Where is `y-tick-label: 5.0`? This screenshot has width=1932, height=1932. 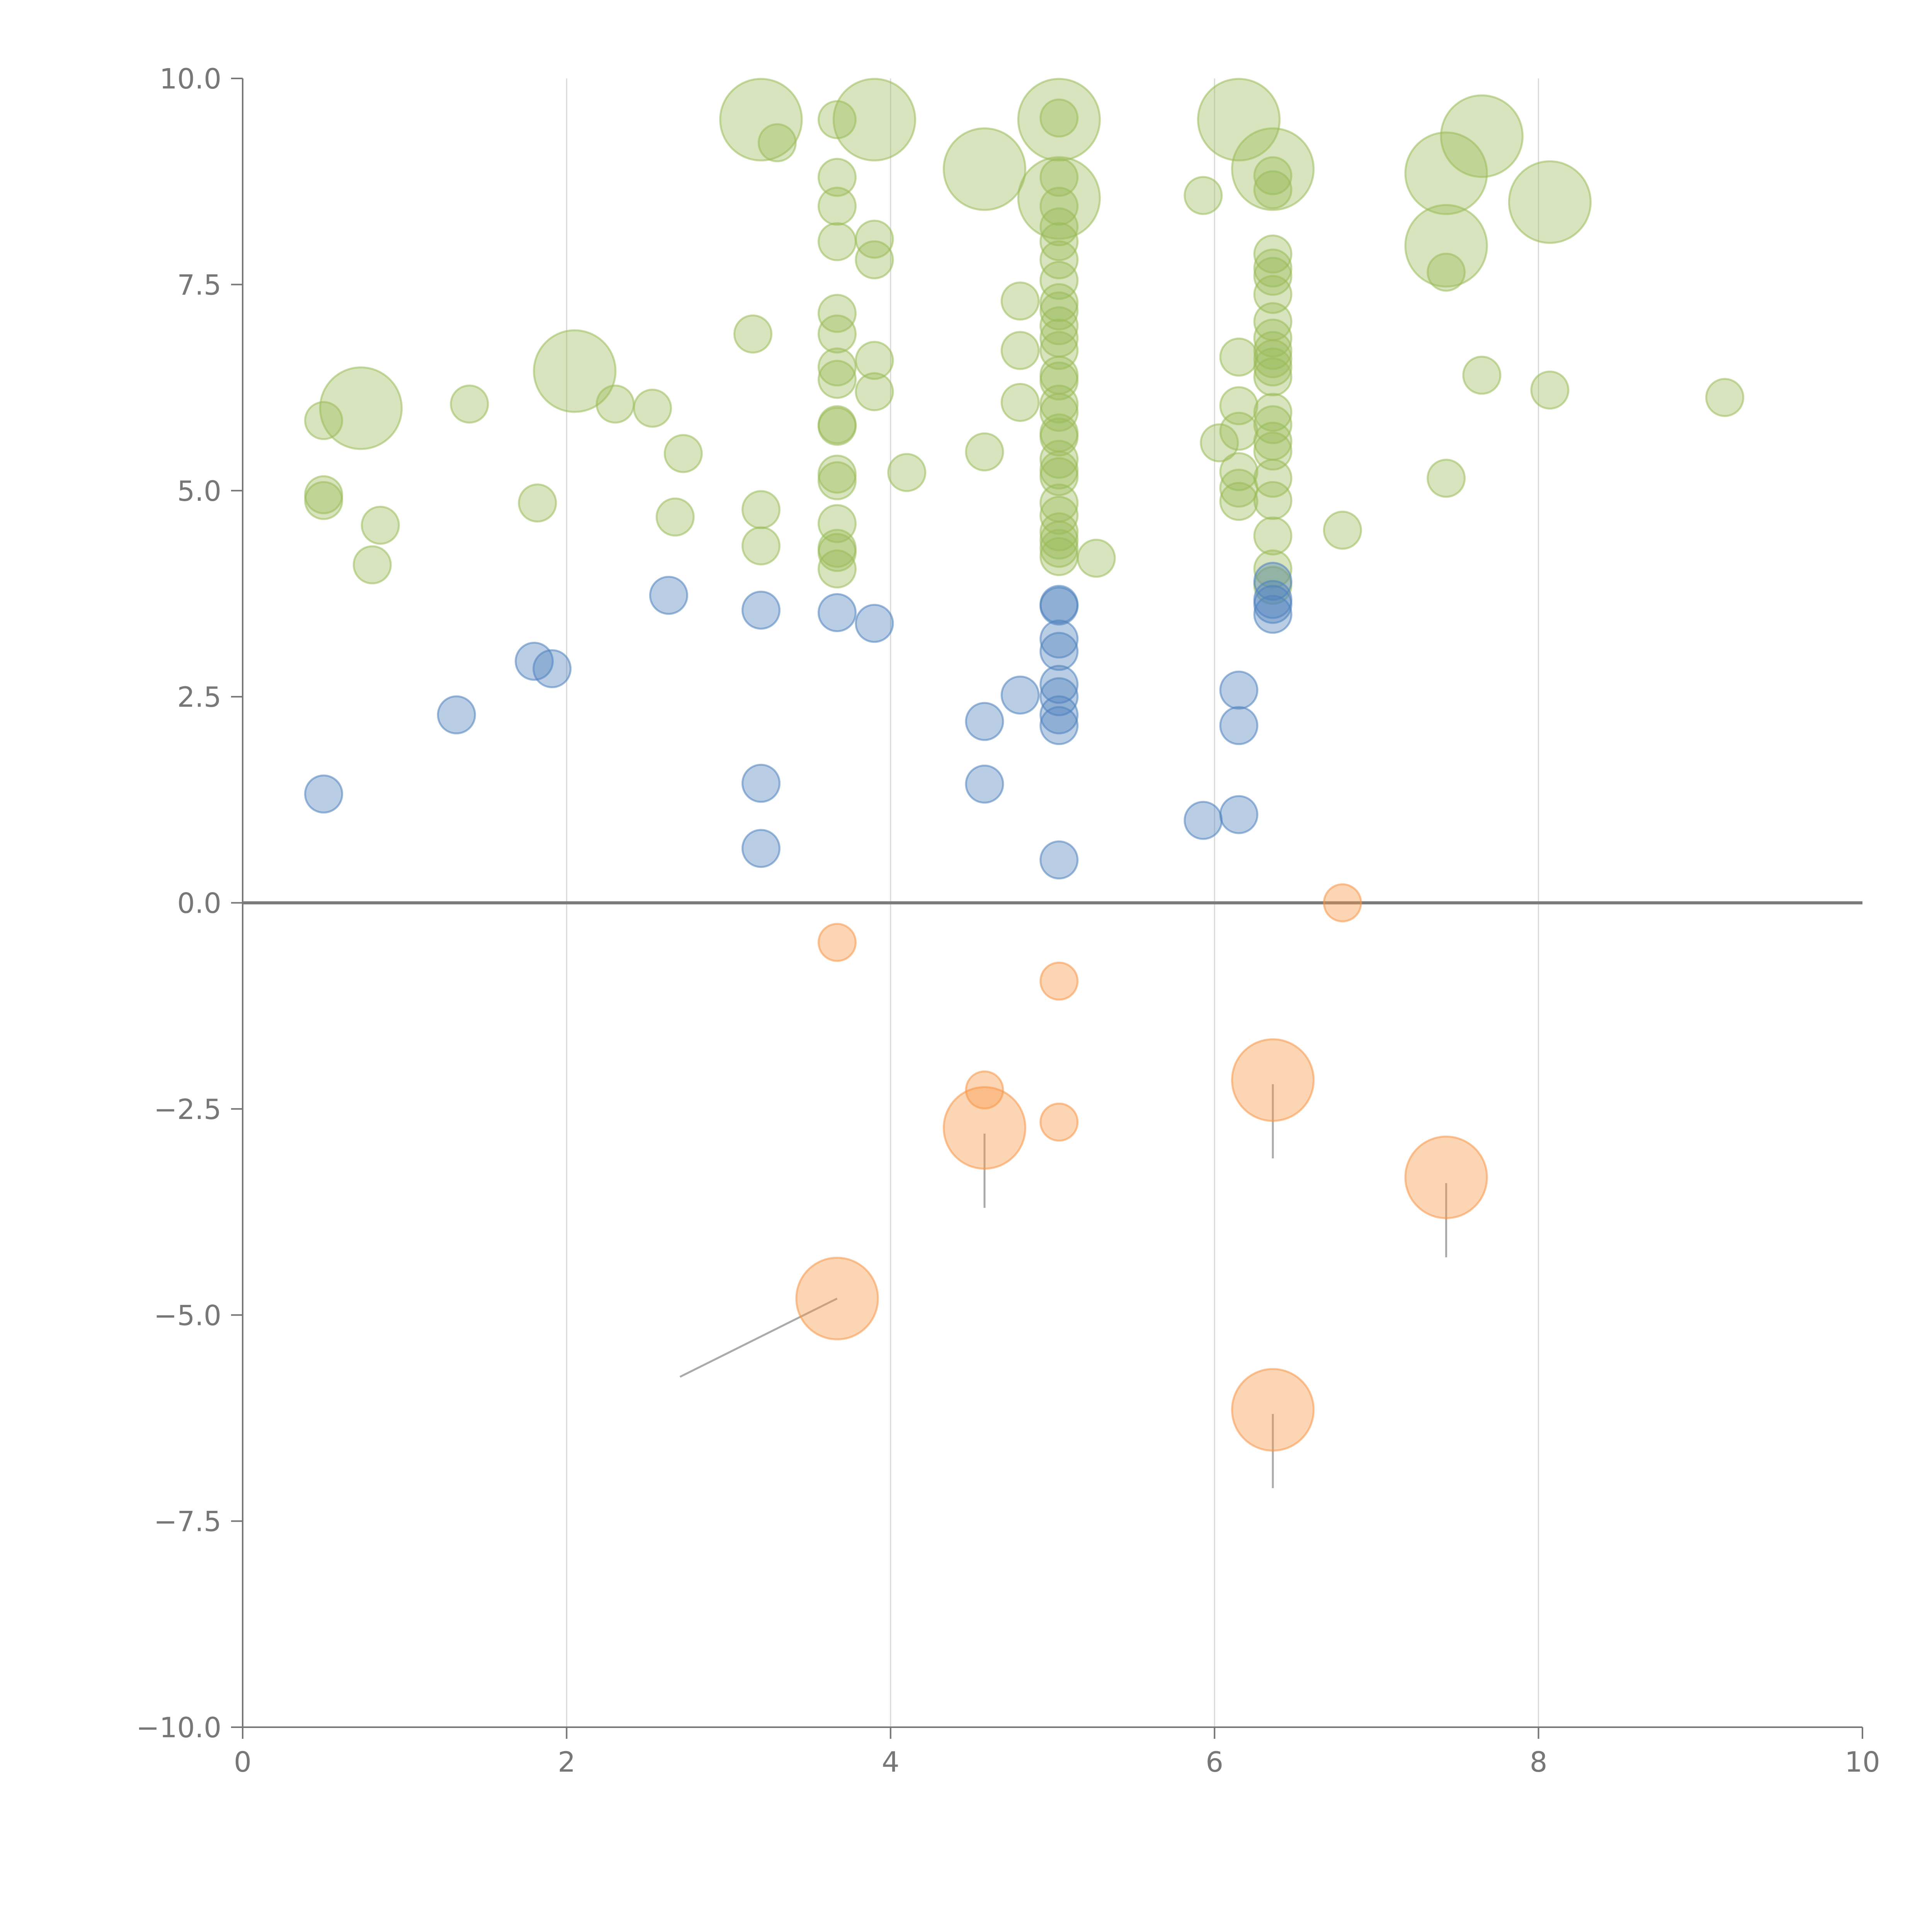
y-tick-label: 5.0 is located at coordinates (199, 491).